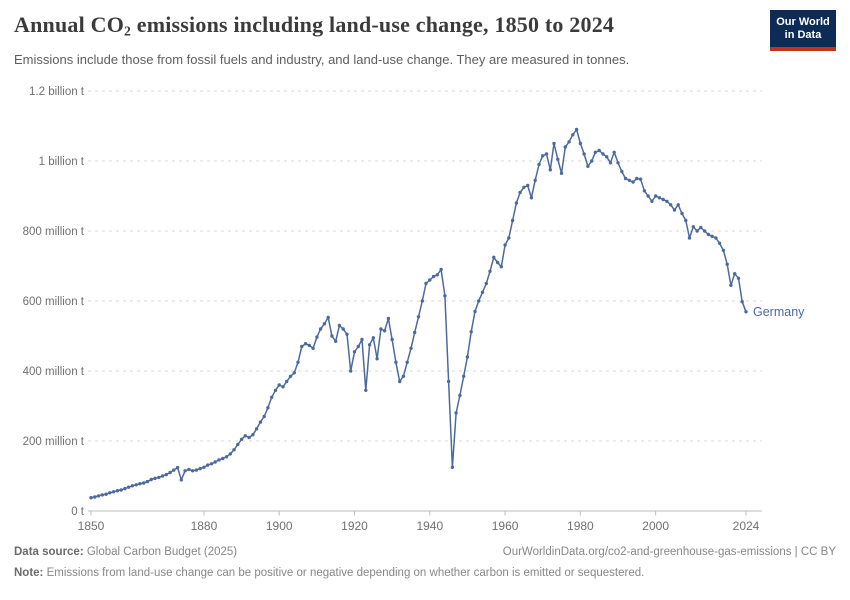 Image resolution: width=850 pixels, height=600 pixels. I want to click on owid-logo: Our World in Data, so click(803, 30).